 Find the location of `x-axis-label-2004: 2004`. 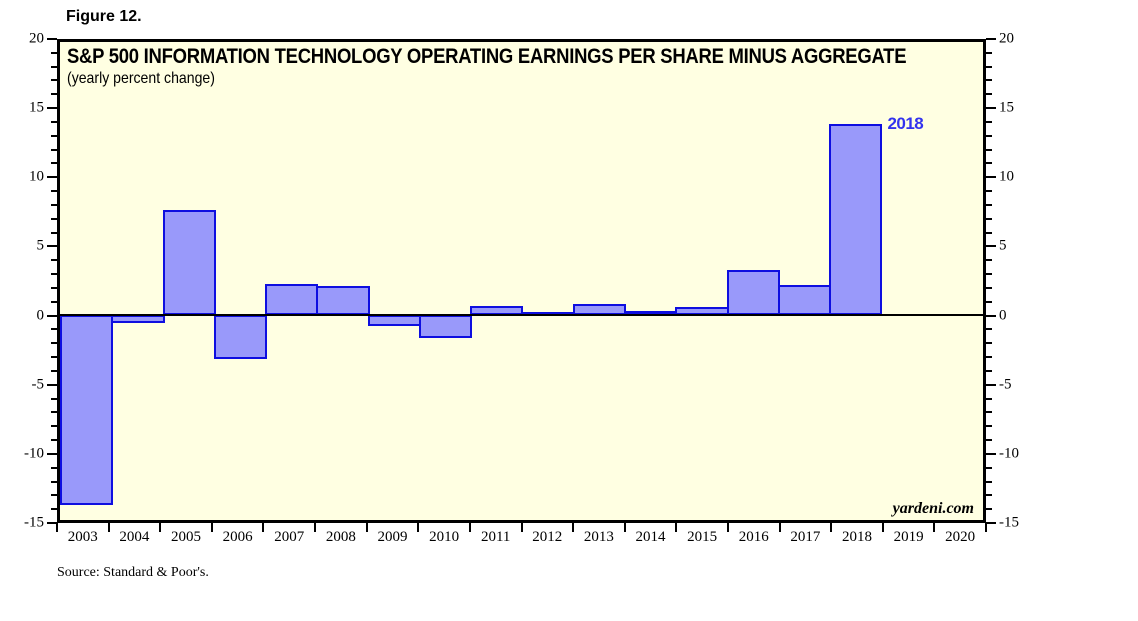

x-axis-label-2004: 2004 is located at coordinates (134, 537).